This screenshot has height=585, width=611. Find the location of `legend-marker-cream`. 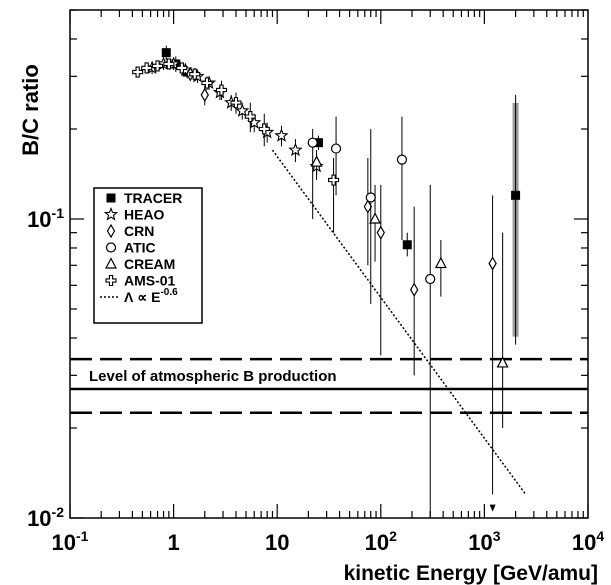

legend-marker-cream is located at coordinates (111, 263).